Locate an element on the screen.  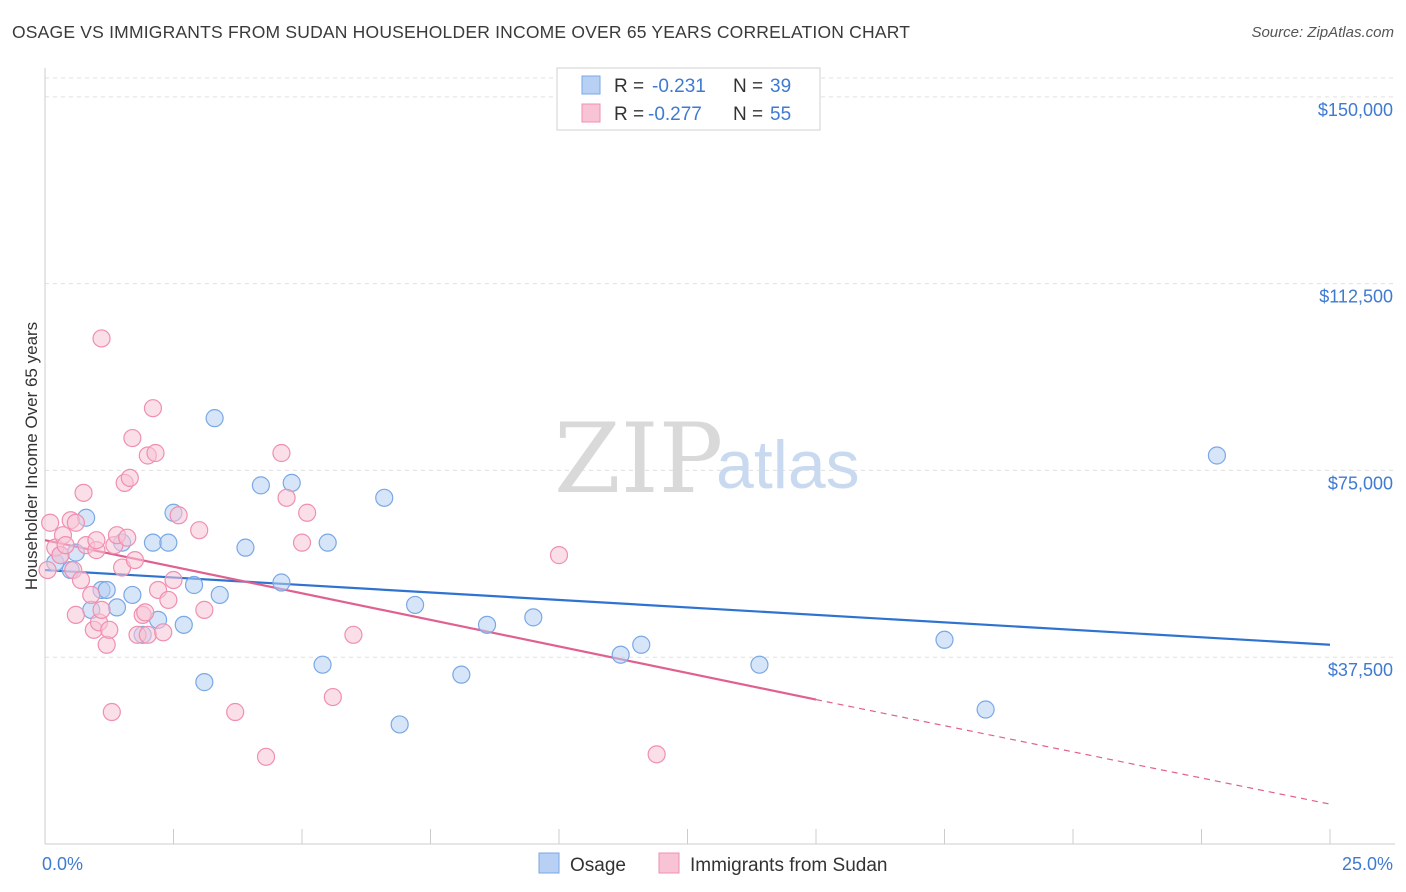
legend-r-label-1: R = is located at coordinates (629, 114).